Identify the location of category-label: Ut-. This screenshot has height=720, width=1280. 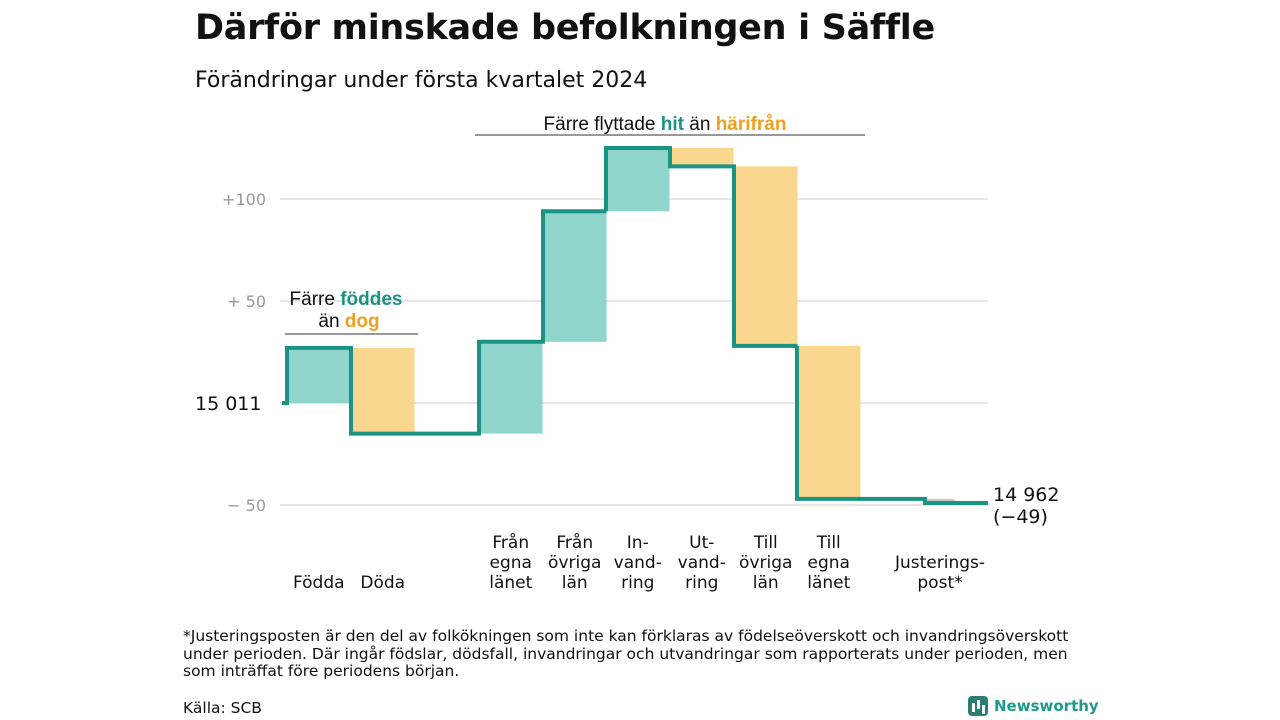
(701, 543).